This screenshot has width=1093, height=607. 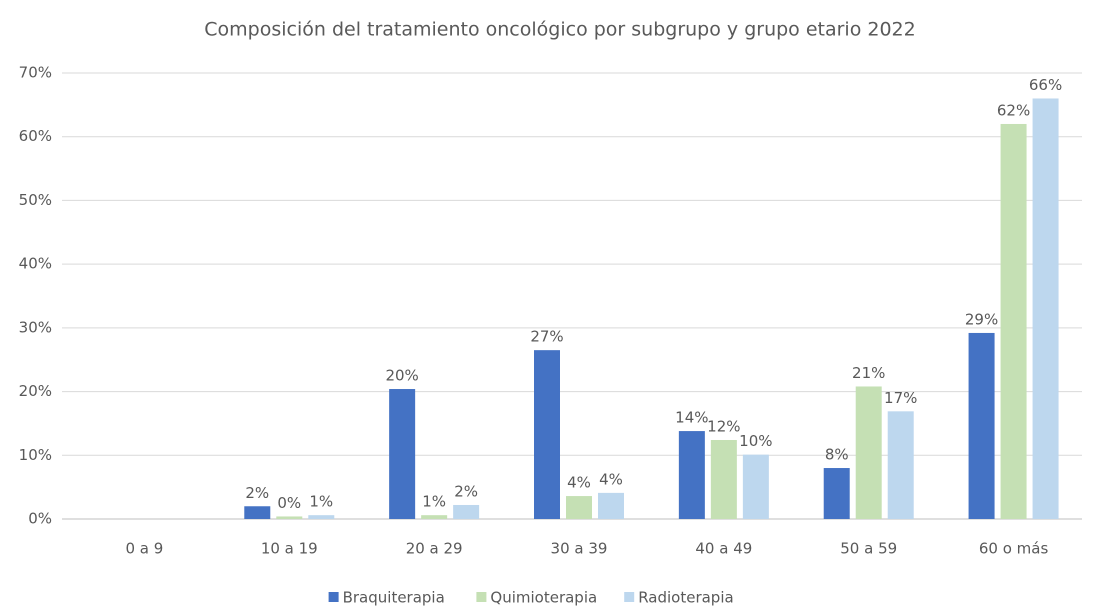 What do you see at coordinates (868, 373) in the screenshot?
I see `data-label: 21%` at bounding box center [868, 373].